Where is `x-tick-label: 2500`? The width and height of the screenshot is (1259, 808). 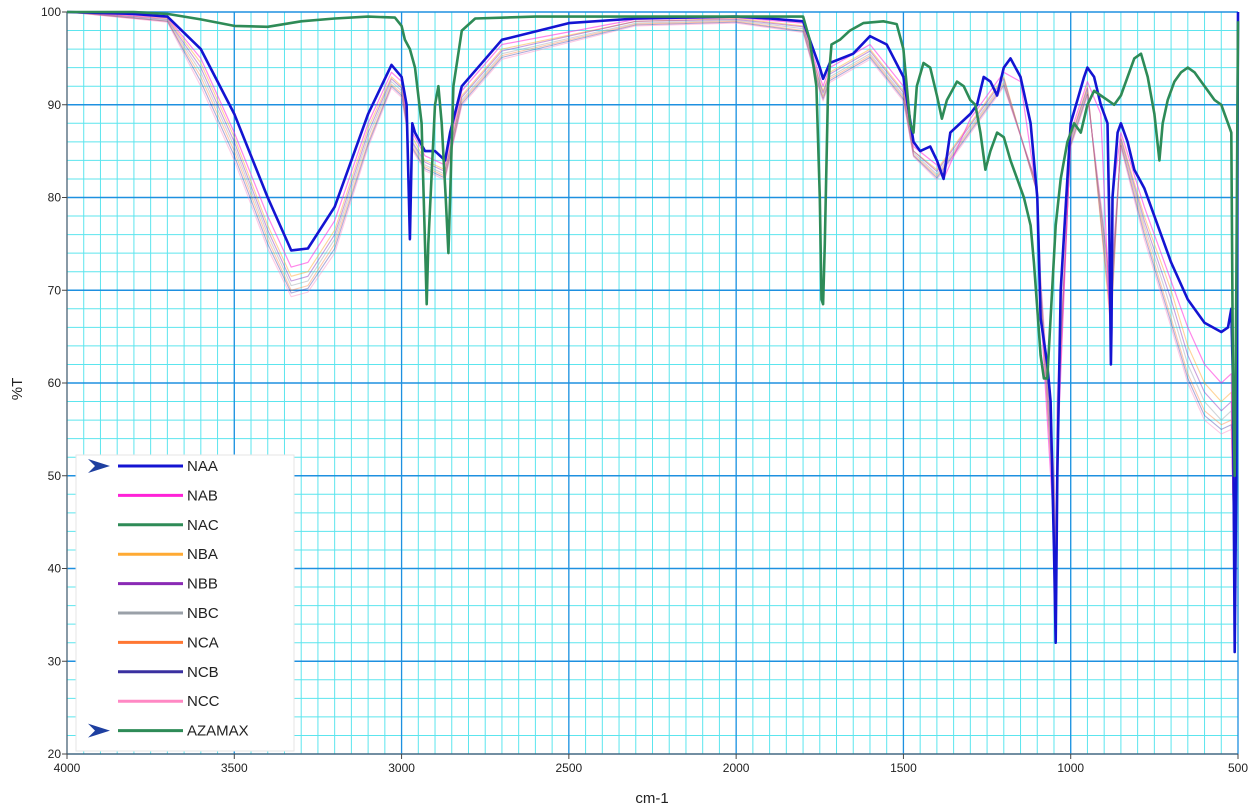
x-tick-label: 2500 is located at coordinates (569, 768).